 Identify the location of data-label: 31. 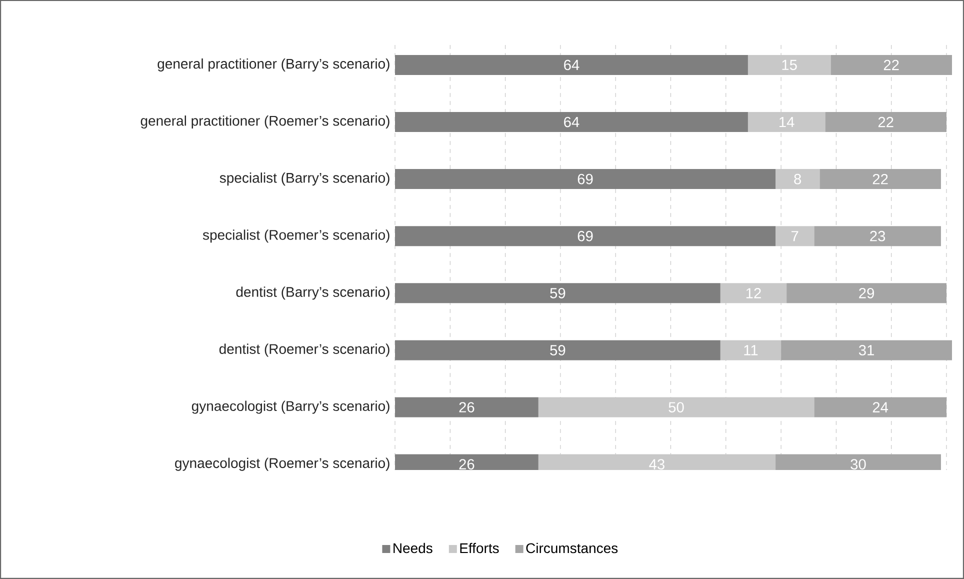
(866, 350).